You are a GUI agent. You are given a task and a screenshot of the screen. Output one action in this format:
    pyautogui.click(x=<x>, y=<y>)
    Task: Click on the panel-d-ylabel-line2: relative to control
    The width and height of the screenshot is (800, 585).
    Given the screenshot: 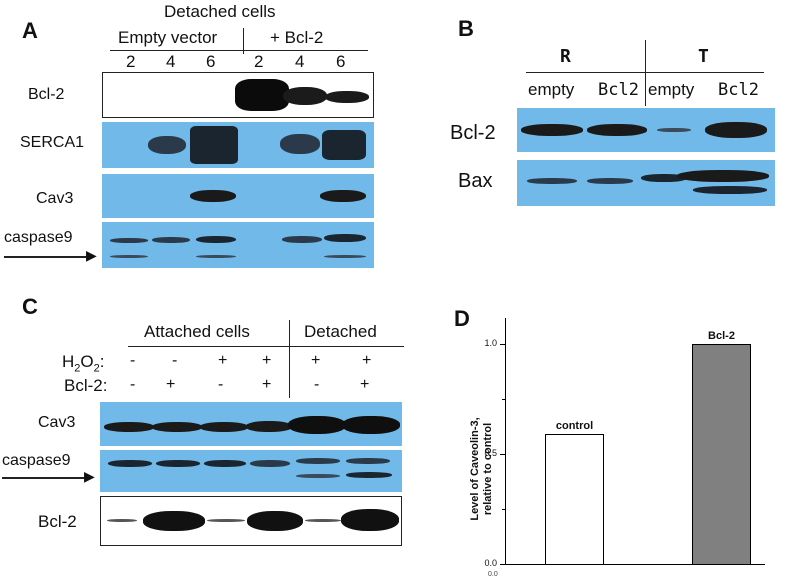 What is the action you would take?
    pyautogui.click(x=488, y=469)
    